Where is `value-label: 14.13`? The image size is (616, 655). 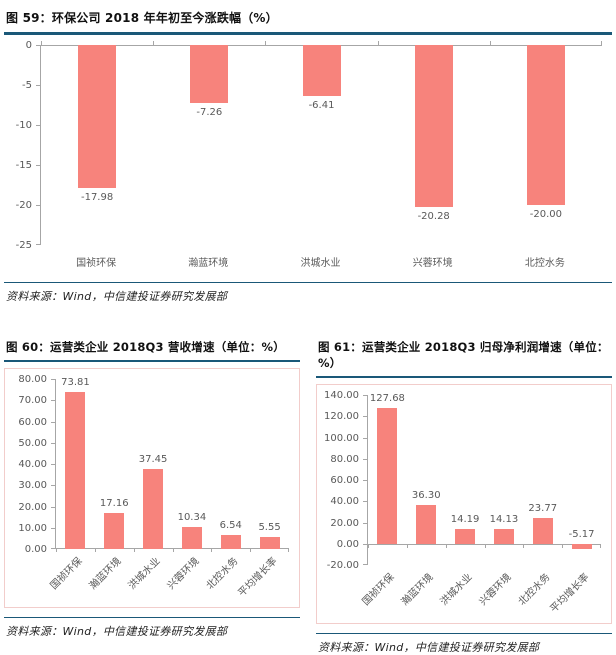 value-label: 14.13 is located at coordinates (504, 519).